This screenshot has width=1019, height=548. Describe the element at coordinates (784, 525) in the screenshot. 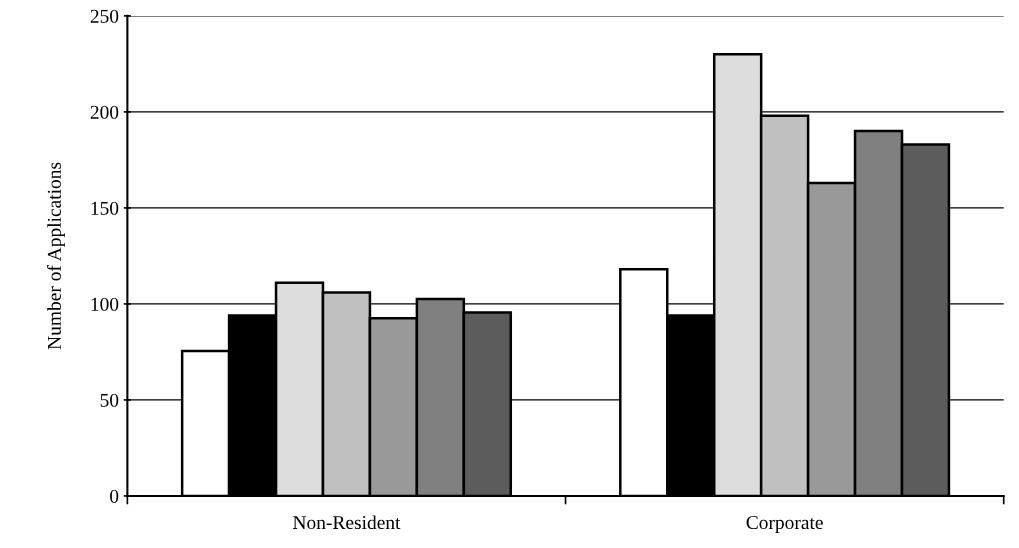

I see `x-tick-label: Corporate` at that location.